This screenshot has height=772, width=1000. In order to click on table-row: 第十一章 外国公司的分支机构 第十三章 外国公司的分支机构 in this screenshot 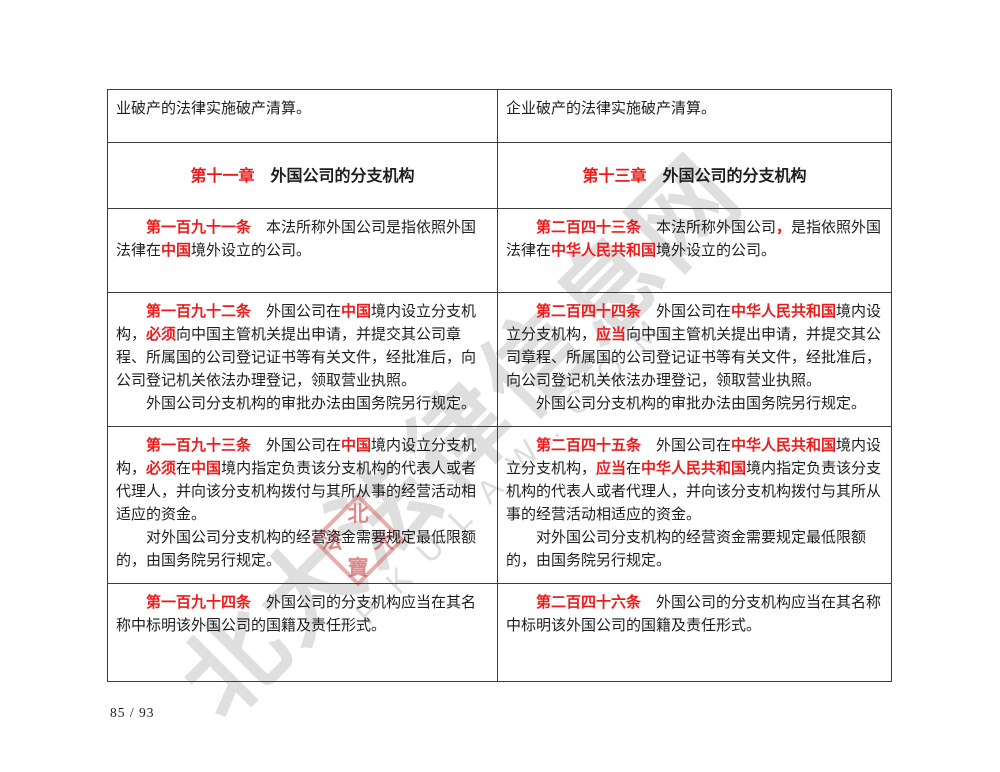, I will do `click(499, 175)`.